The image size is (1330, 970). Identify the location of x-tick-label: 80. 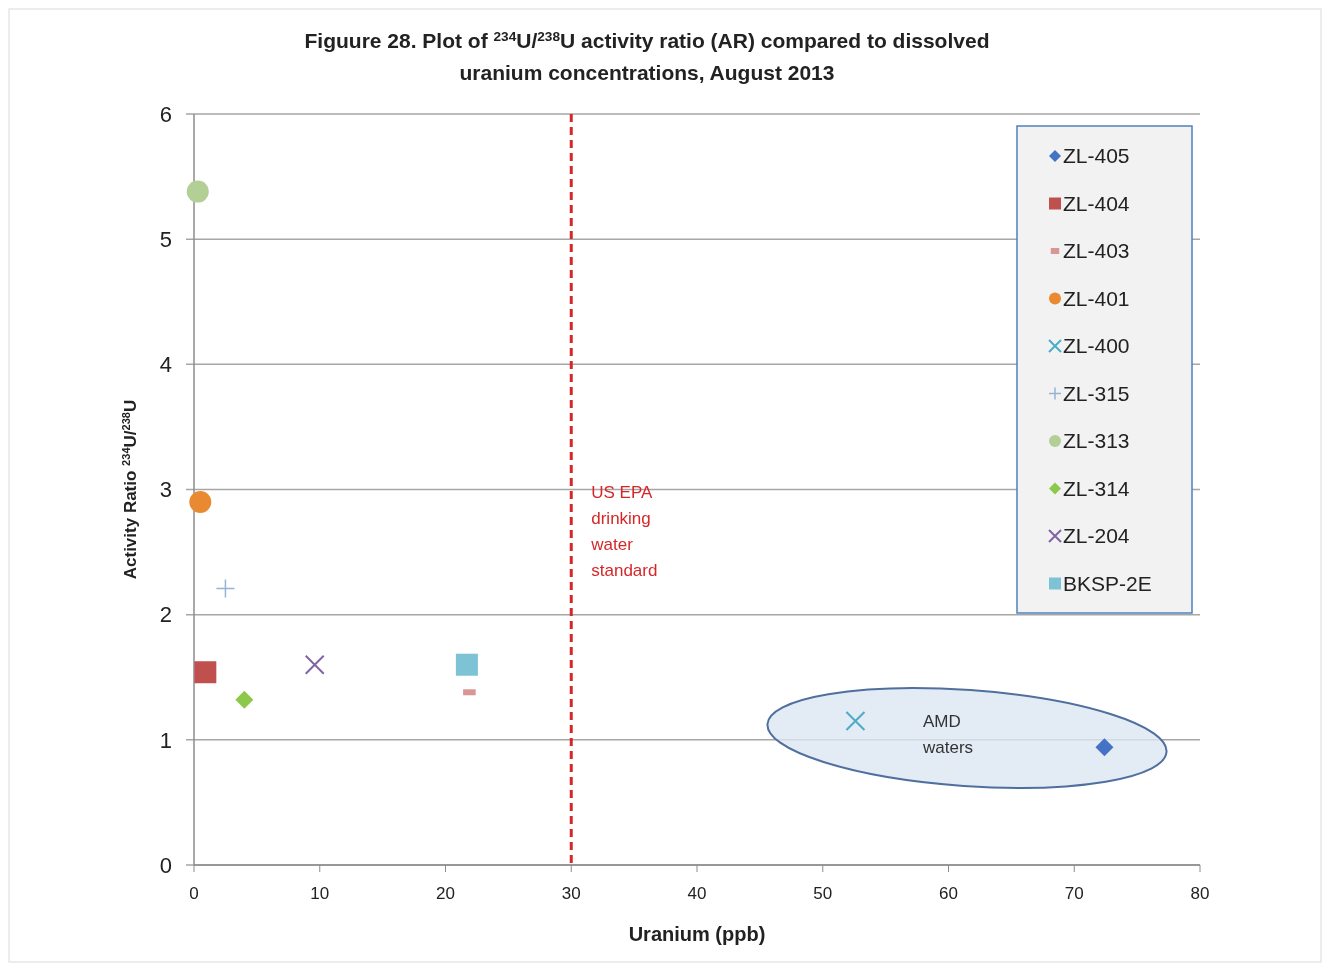
(1200, 893).